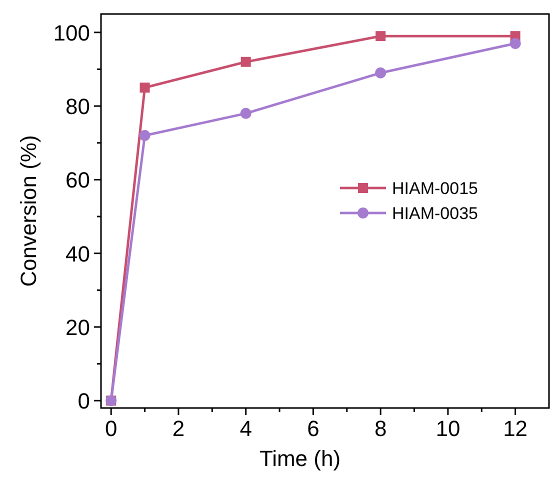  I want to click on x-tick-label: 4, so click(246, 428).